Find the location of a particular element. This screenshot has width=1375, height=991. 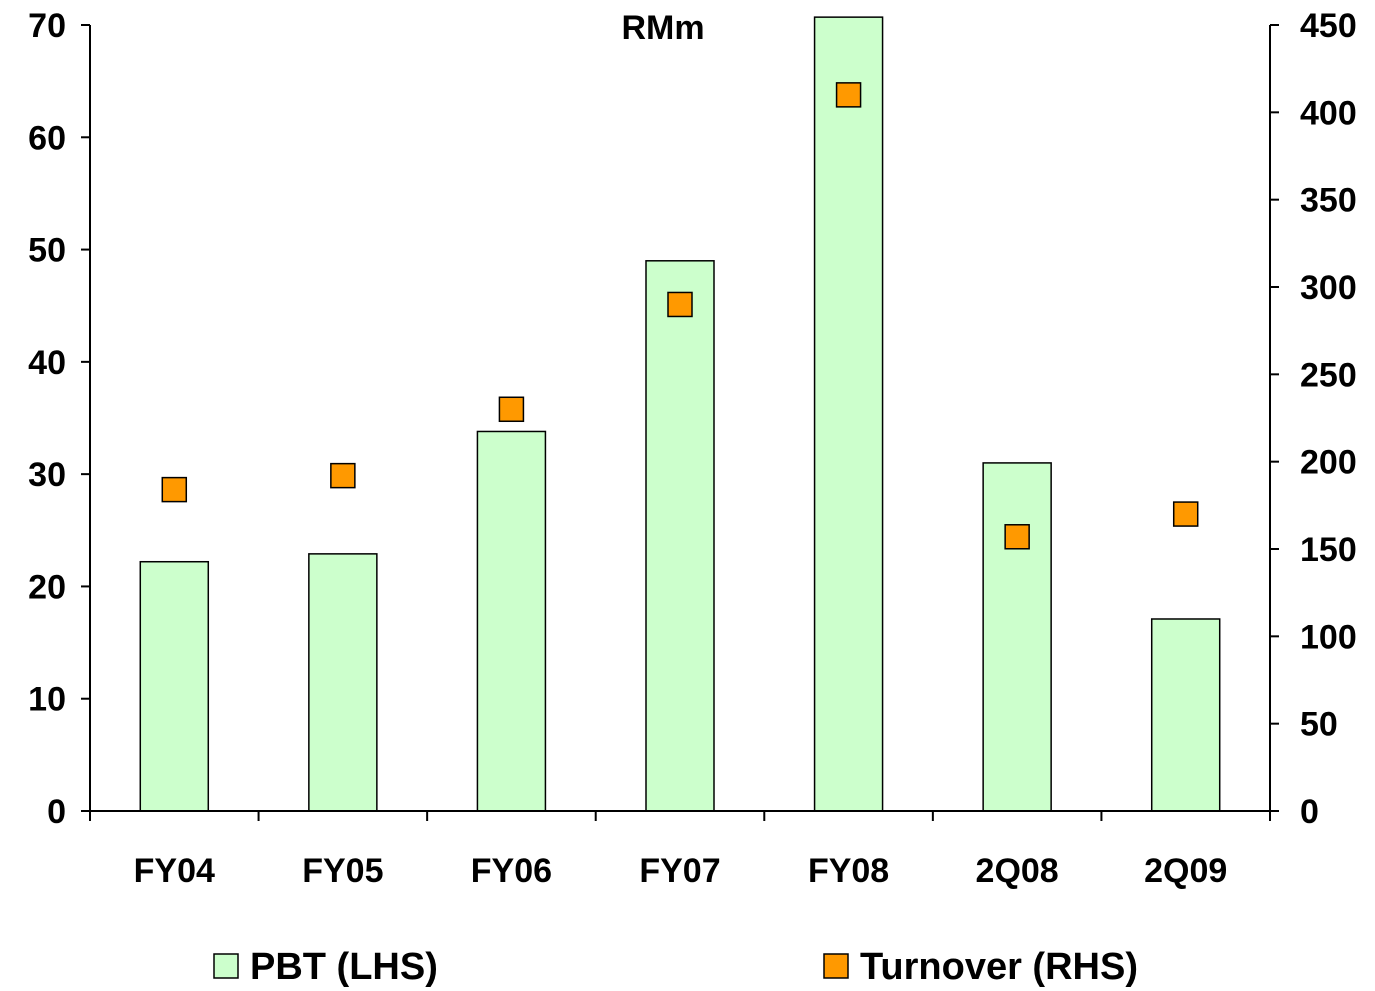

right-tick-label: 400 is located at coordinates (1328, 113).